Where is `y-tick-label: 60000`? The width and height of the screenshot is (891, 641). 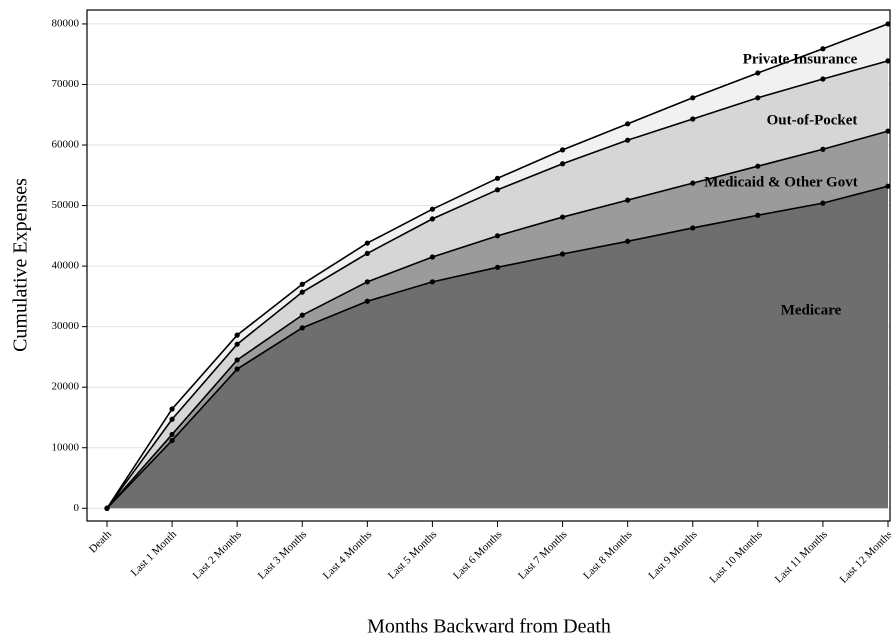 y-tick-label: 60000 is located at coordinates (66, 145).